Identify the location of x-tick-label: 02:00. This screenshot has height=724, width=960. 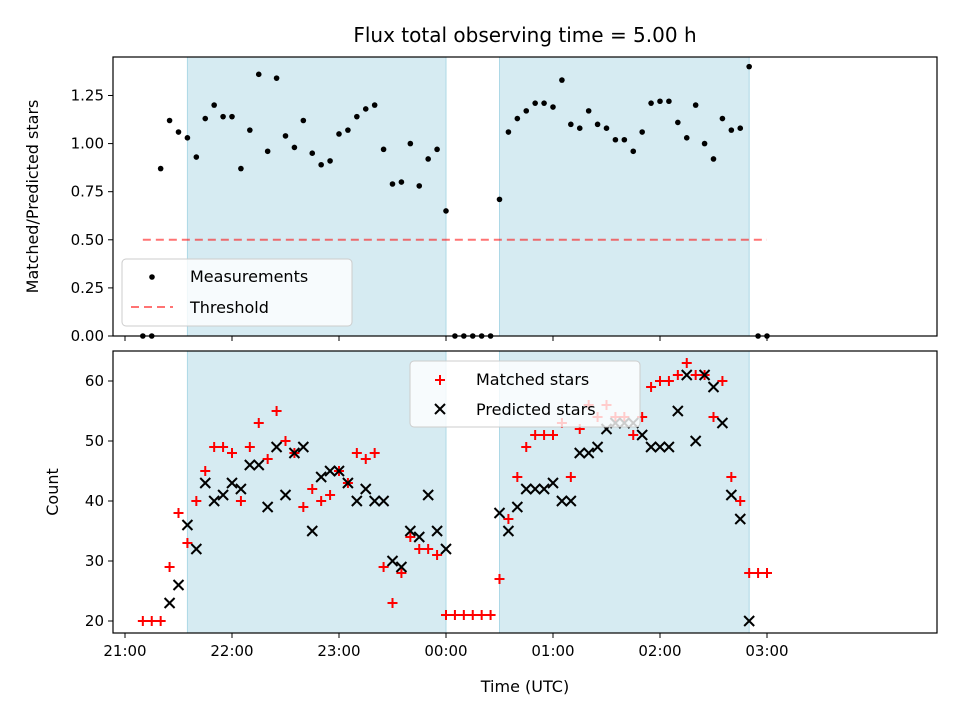
(659, 651).